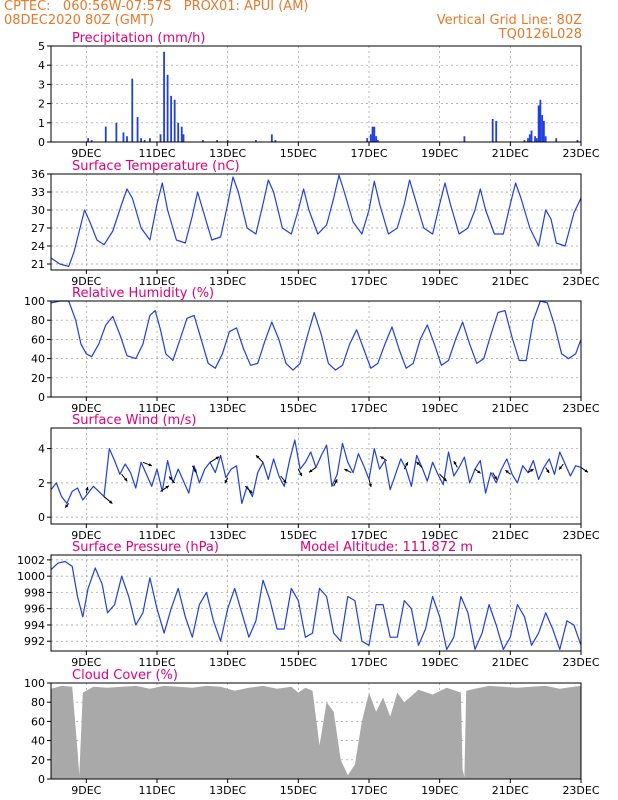 The width and height of the screenshot is (618, 800). What do you see at coordinates (38, 378) in the screenshot?
I see `y-tick-label: 20` at bounding box center [38, 378].